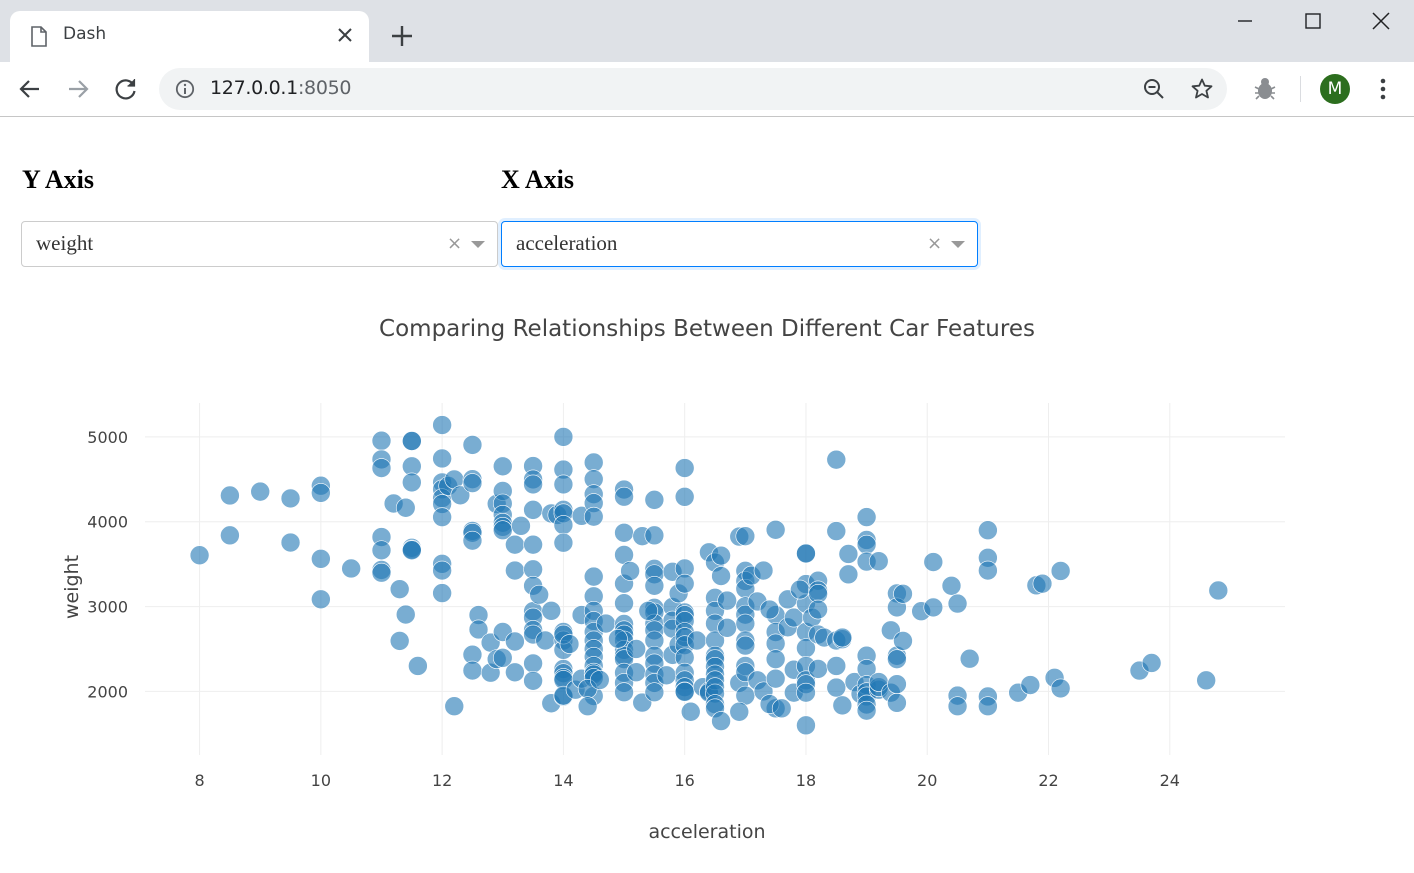 The height and width of the screenshot is (873, 1414). Describe the element at coordinates (345, 35) in the screenshot. I see `close-tab-icon` at that location.